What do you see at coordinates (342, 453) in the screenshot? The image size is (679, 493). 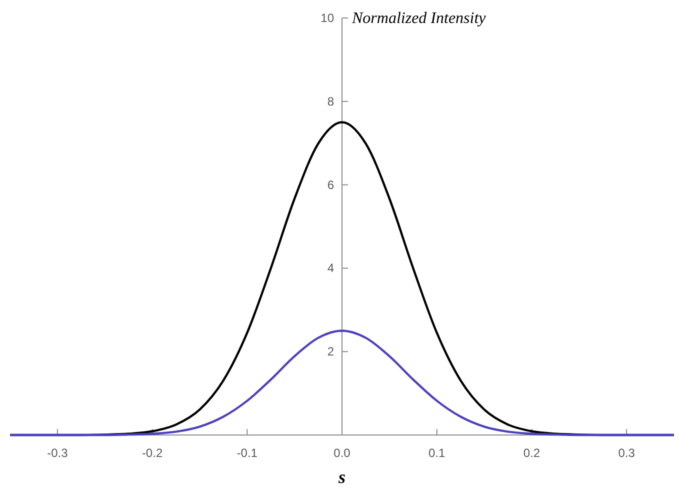 I see `x-tick-label: 0.0` at bounding box center [342, 453].